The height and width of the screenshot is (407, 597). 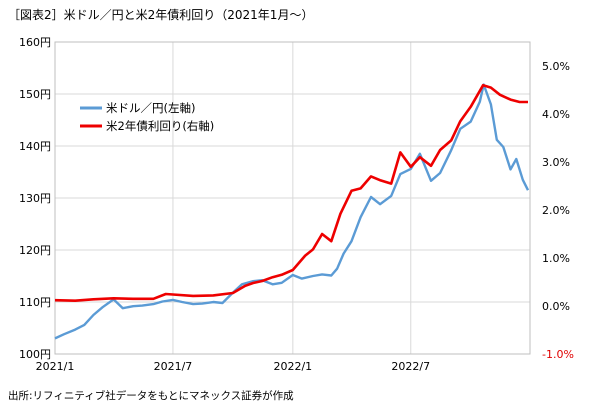 I want to click on x-tick-label: 2021/7, so click(x=173, y=366).